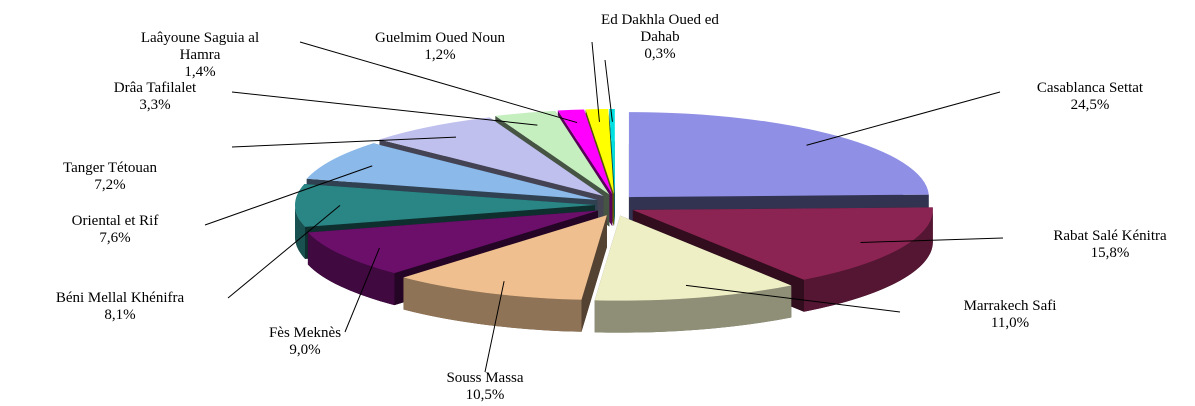 The image size is (1195, 406). I want to click on category-label: Marrakech Safi, so click(1010, 306).